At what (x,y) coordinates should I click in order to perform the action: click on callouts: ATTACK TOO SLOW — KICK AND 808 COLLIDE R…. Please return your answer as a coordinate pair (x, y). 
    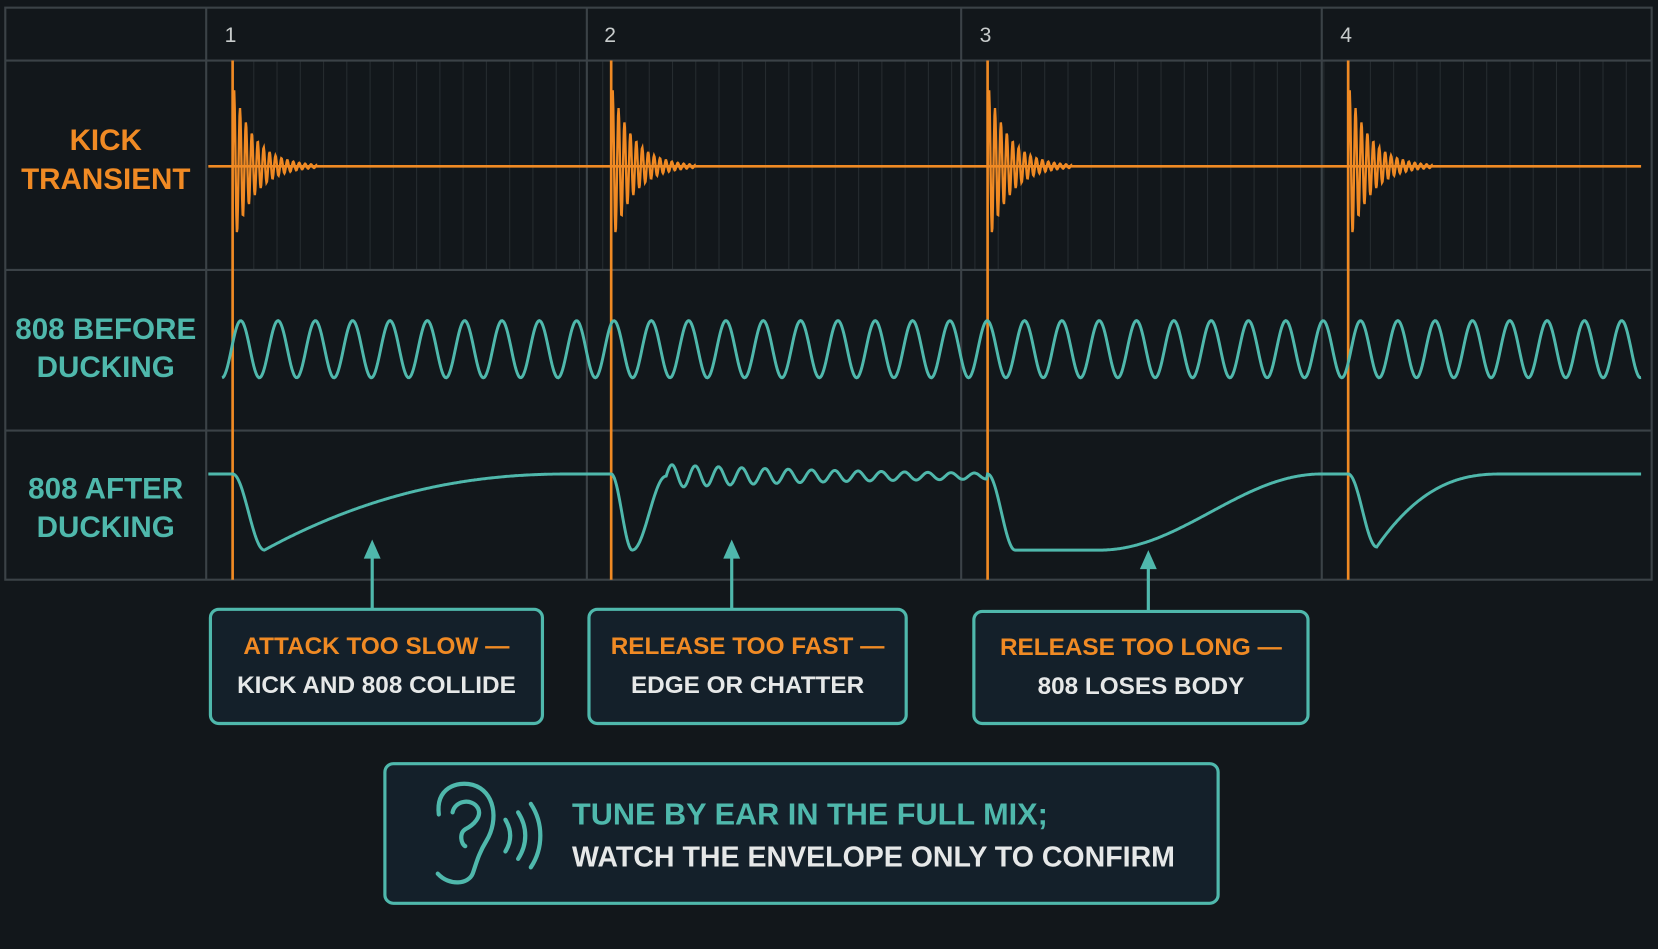
    Looking at the image, I should click on (759, 632).